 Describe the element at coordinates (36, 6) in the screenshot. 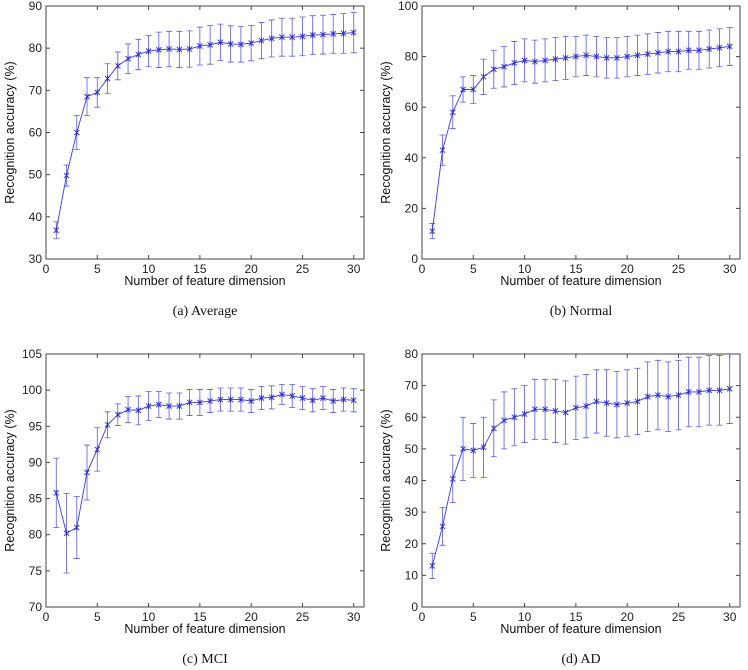

I see `y-tick-label: 90` at that location.